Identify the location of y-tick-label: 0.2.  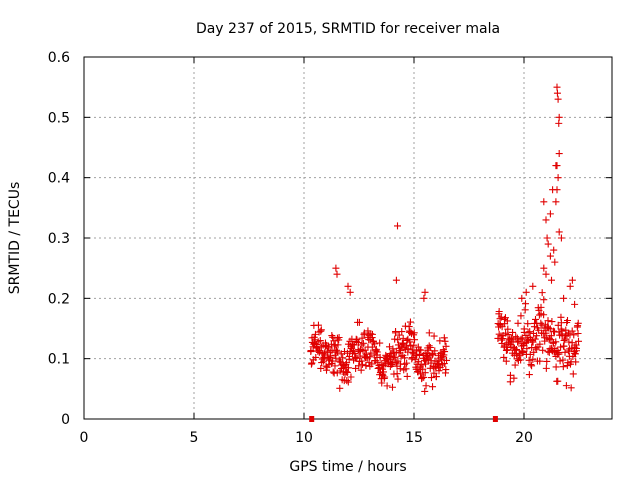
(59, 299).